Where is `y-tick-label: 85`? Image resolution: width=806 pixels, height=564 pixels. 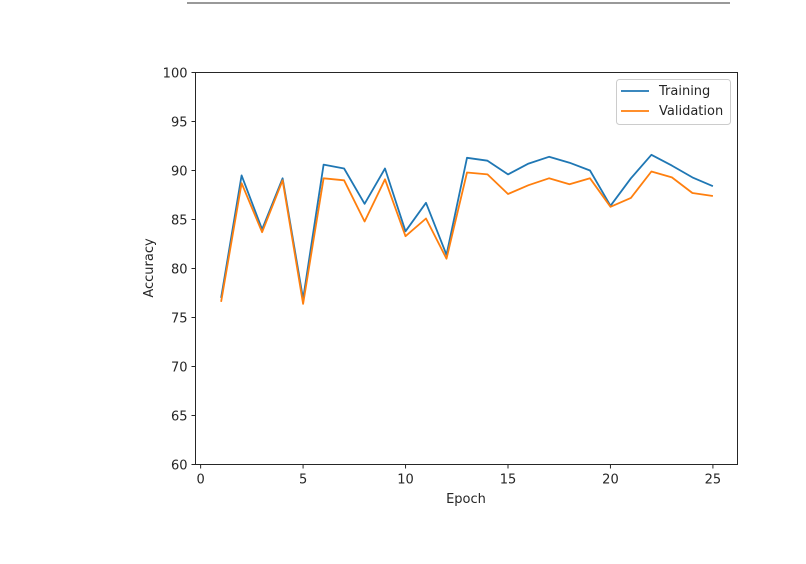
y-tick-label: 85 is located at coordinates (179, 221).